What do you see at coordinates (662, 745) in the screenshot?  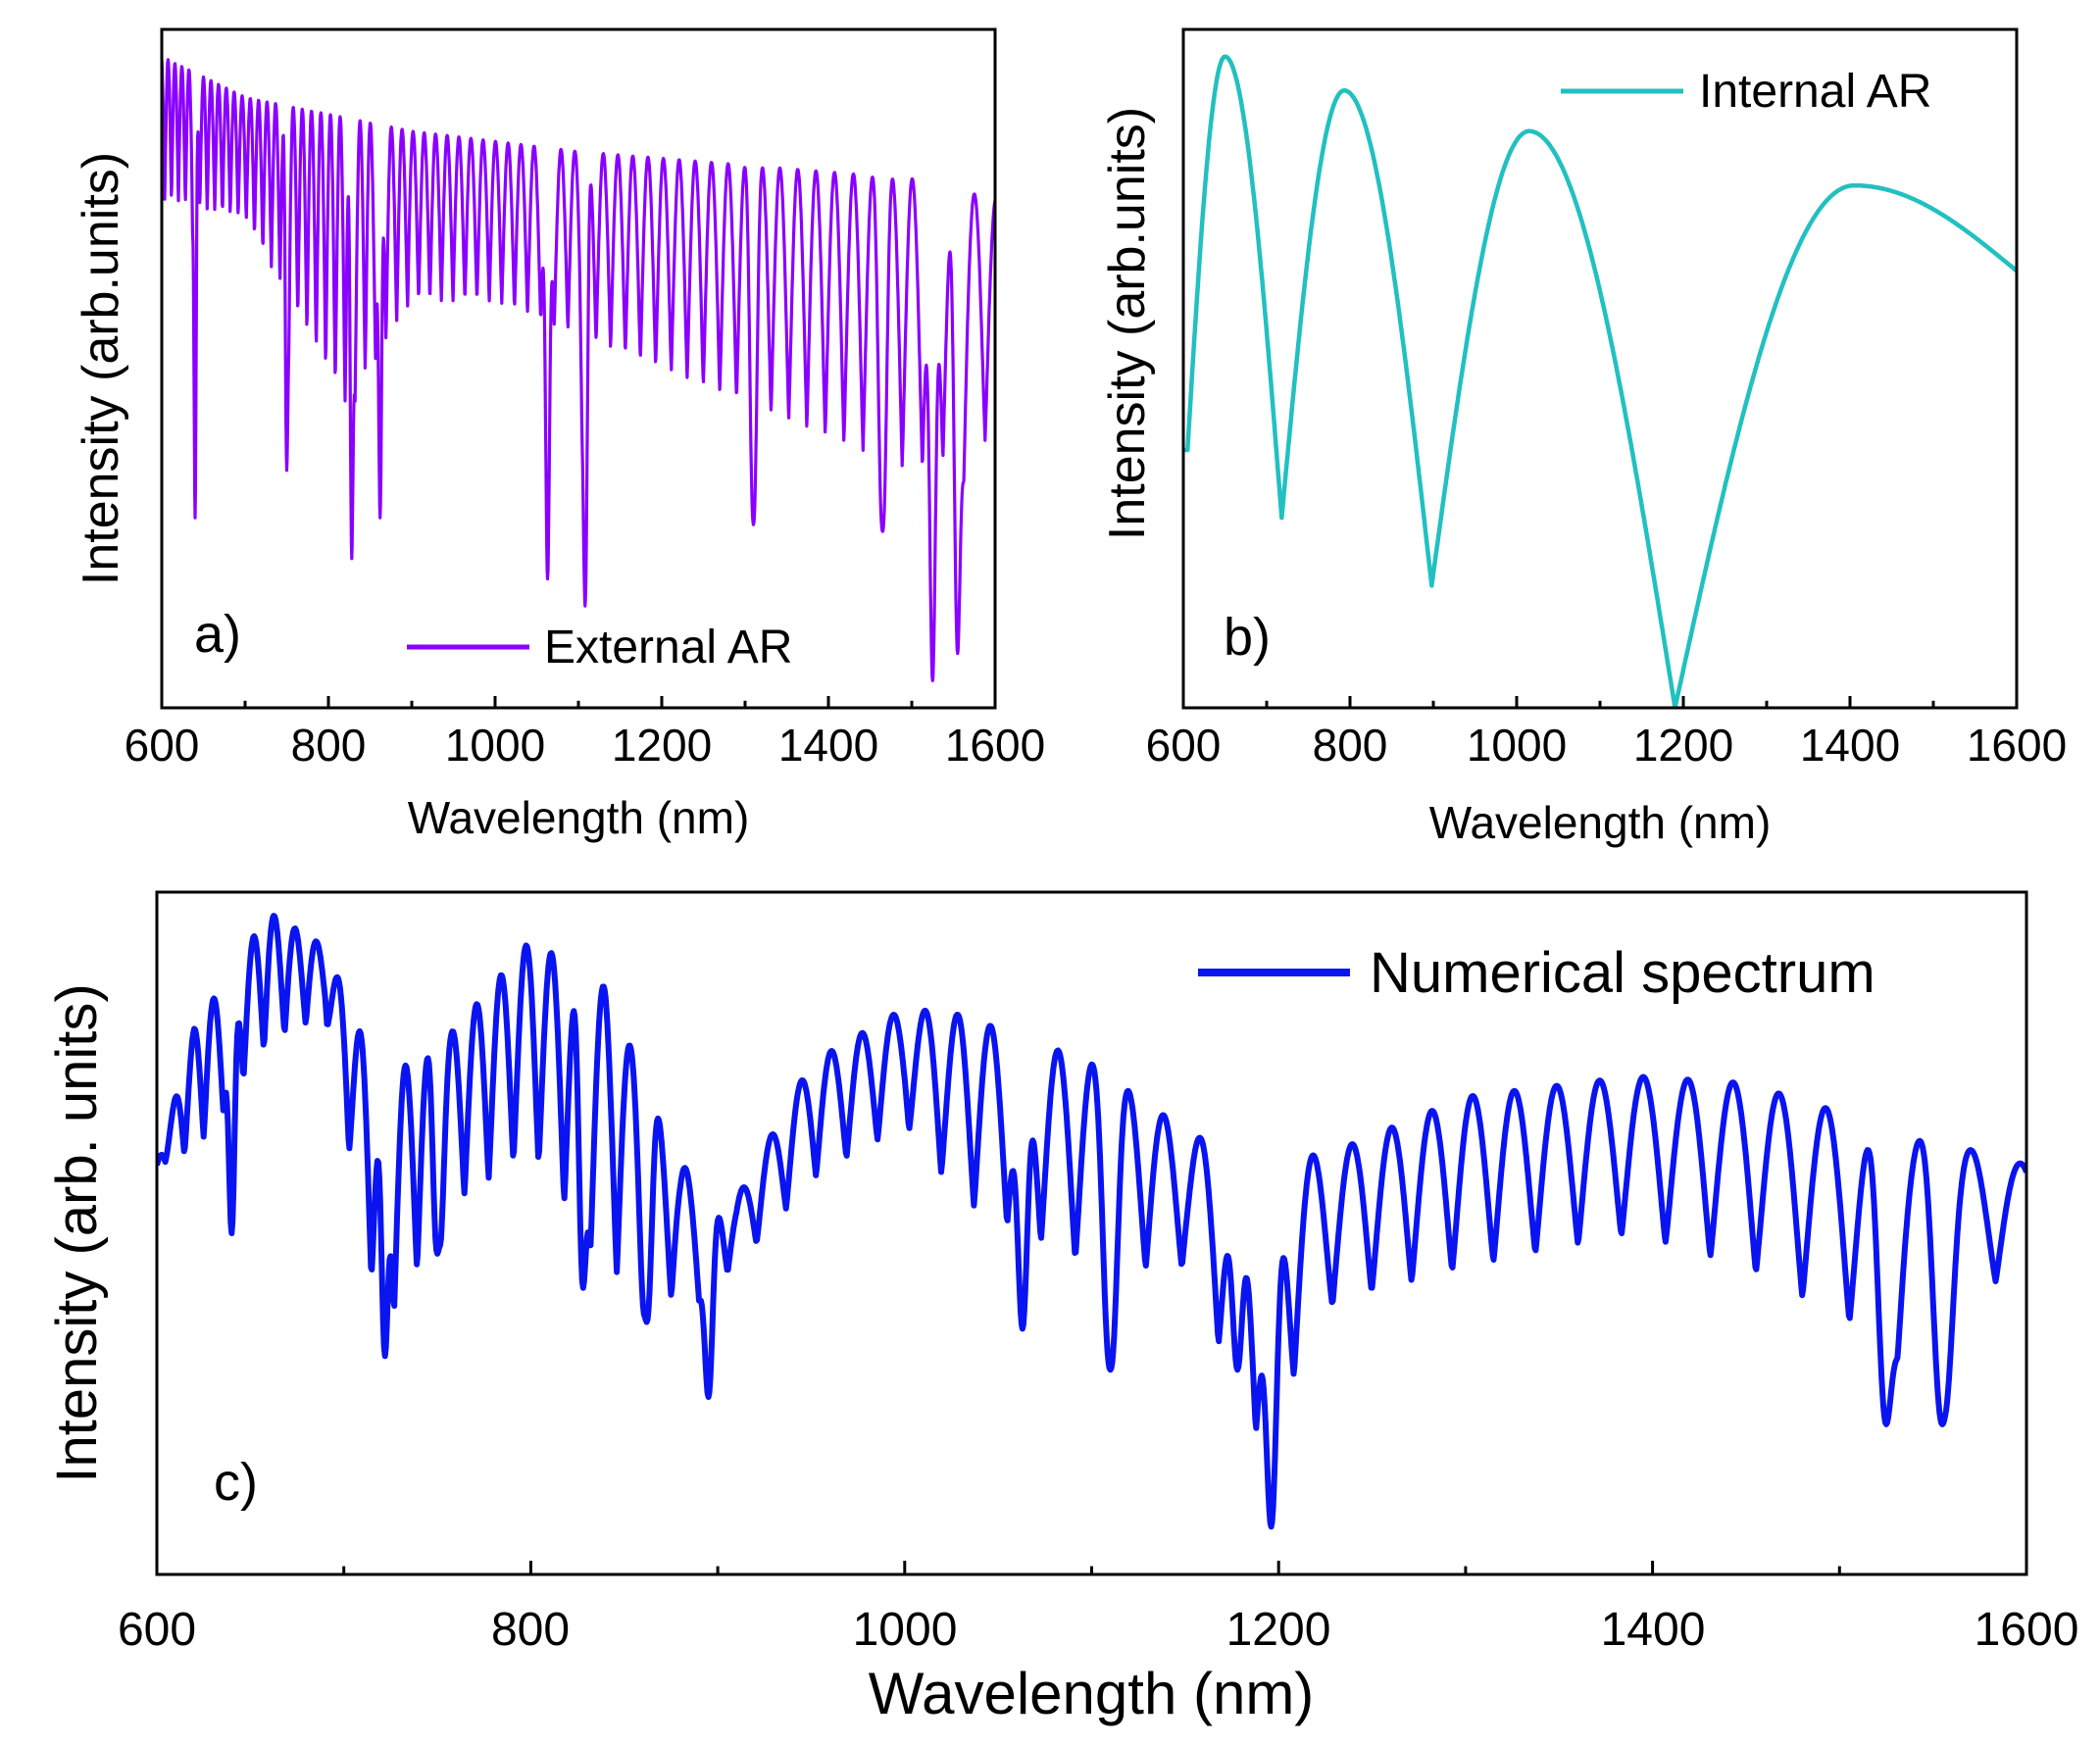 I see `x-tick-label-a-1200: 1200` at bounding box center [662, 745].